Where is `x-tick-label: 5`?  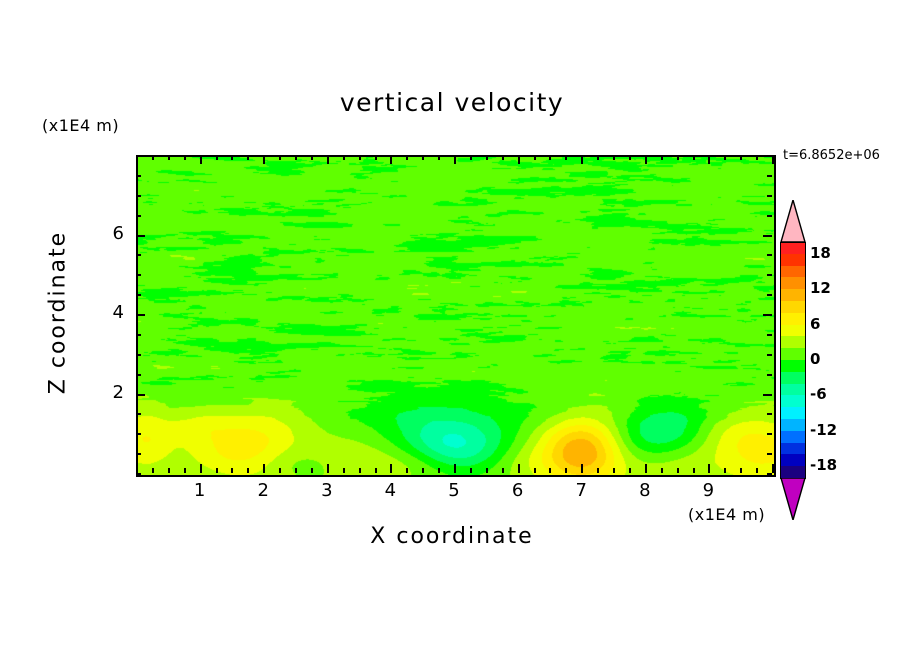
x-tick-label: 5 is located at coordinates (454, 490).